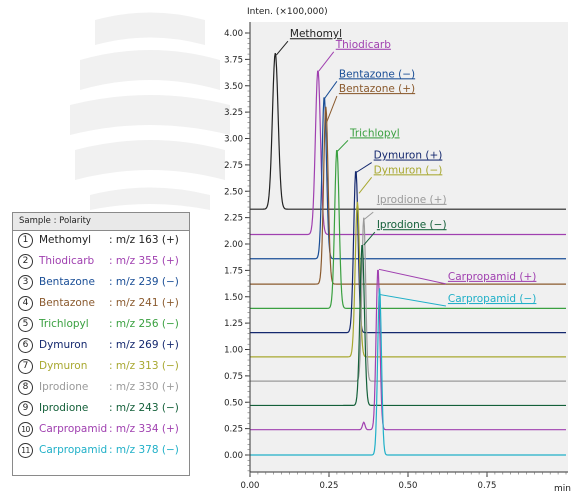 The height and width of the screenshot is (494, 573). What do you see at coordinates (316, 34) in the screenshot?
I see `annotation-label: Methomyl` at bounding box center [316, 34].